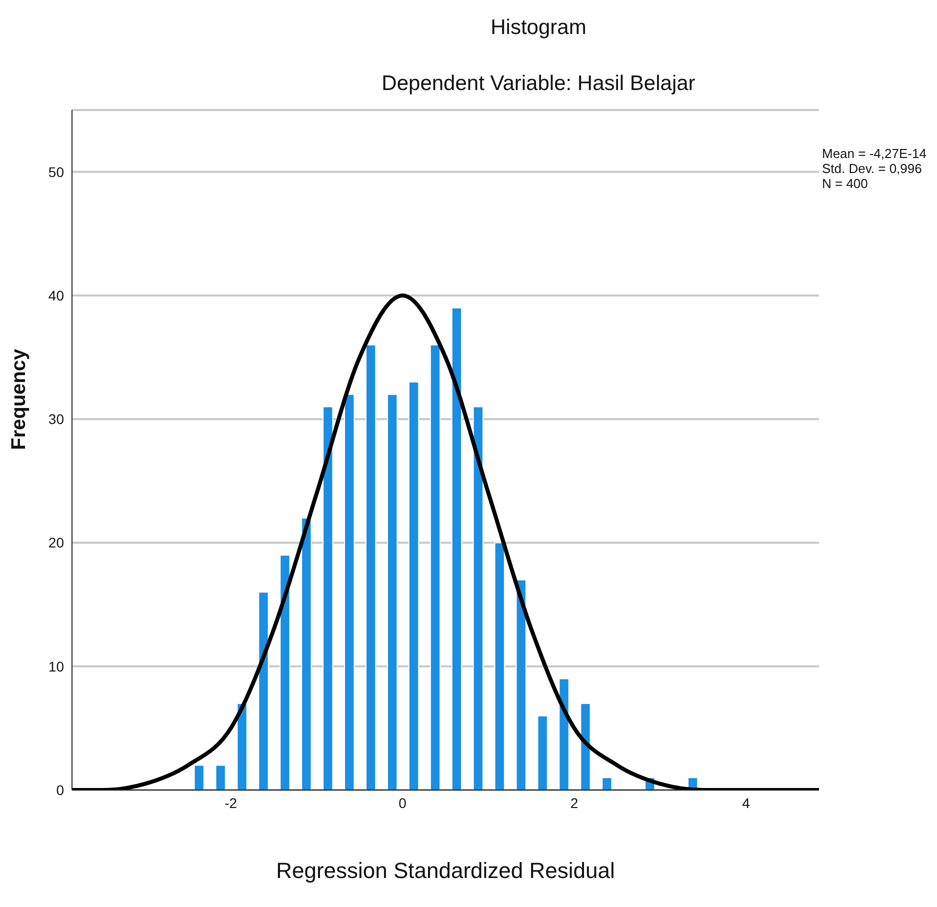  Describe the element at coordinates (56, 172) in the screenshot. I see `y-tick-label: 50` at that location.